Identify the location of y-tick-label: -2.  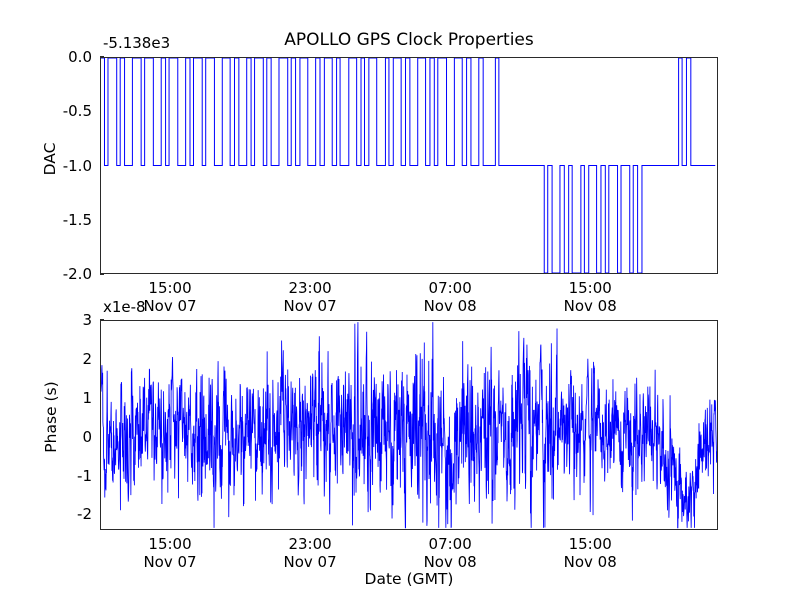
(84, 514).